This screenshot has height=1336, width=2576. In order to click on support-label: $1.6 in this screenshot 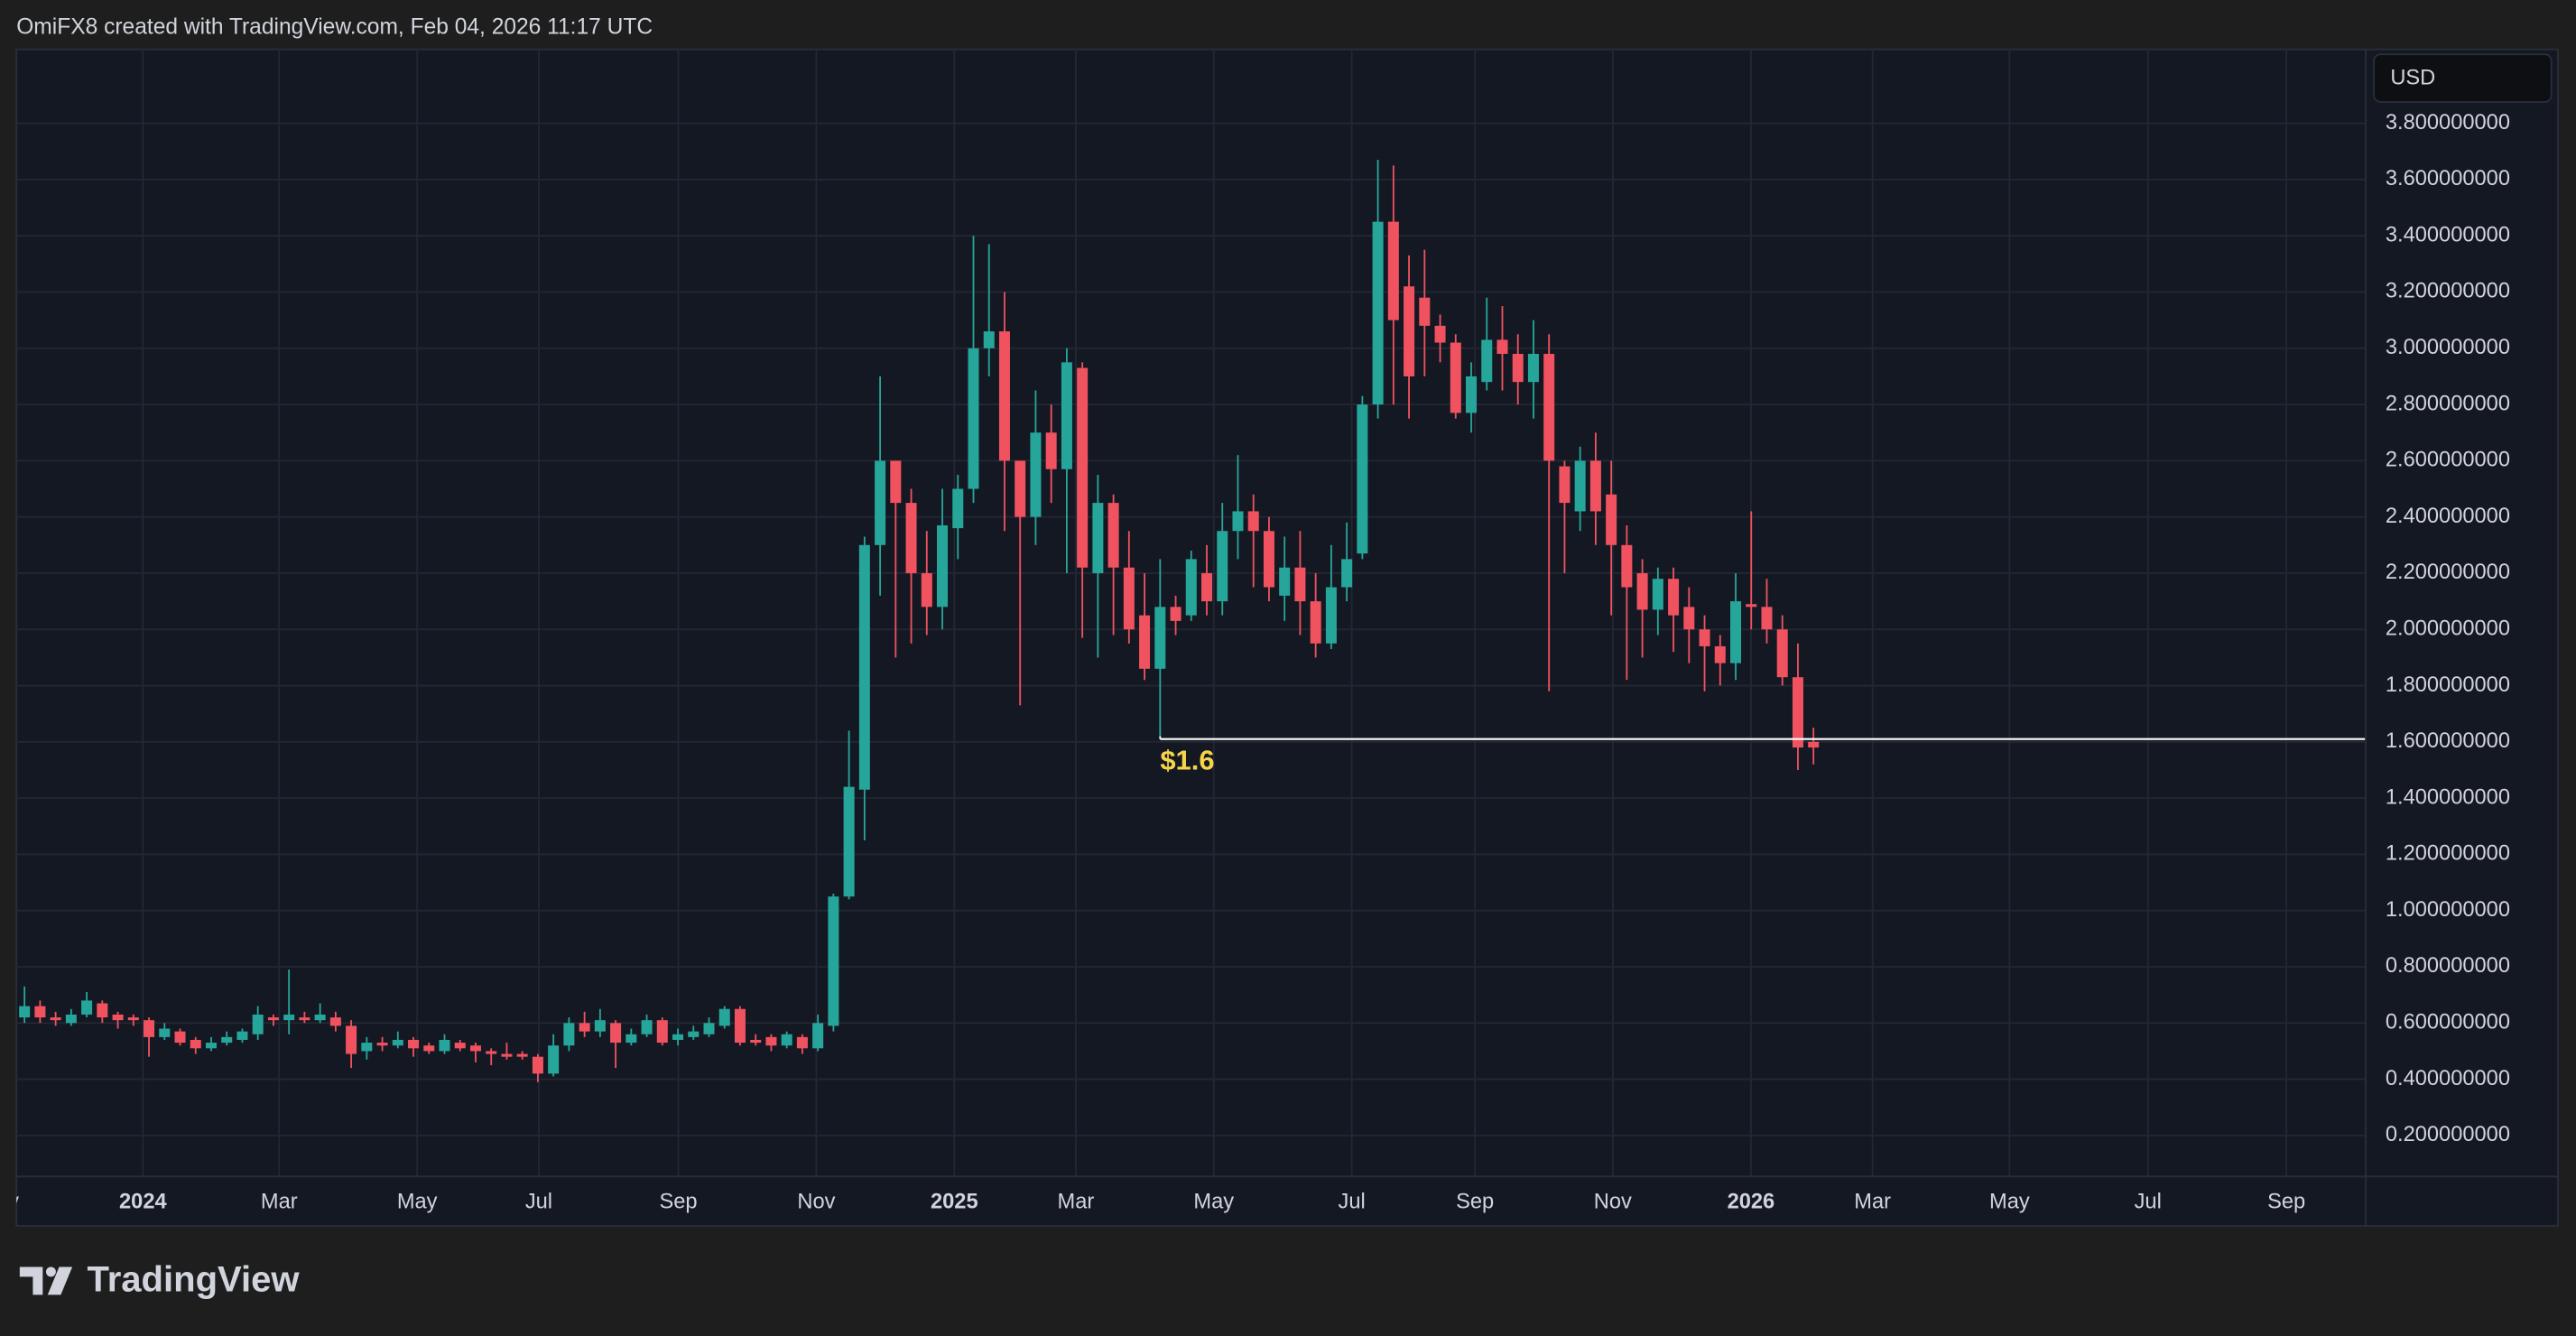, I will do `click(1187, 759)`.